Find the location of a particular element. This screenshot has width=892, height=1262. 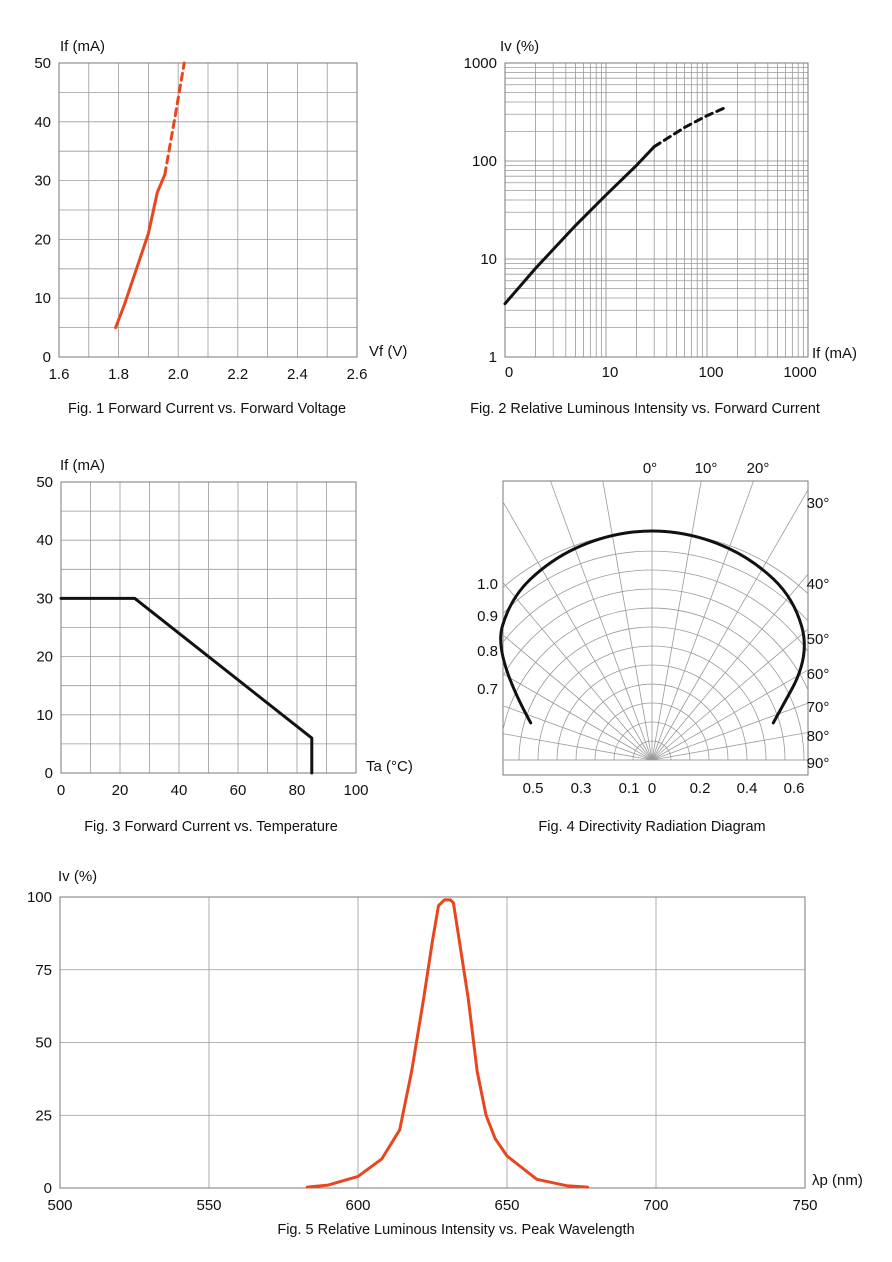

x-tick-label: 80 is located at coordinates (297, 790).